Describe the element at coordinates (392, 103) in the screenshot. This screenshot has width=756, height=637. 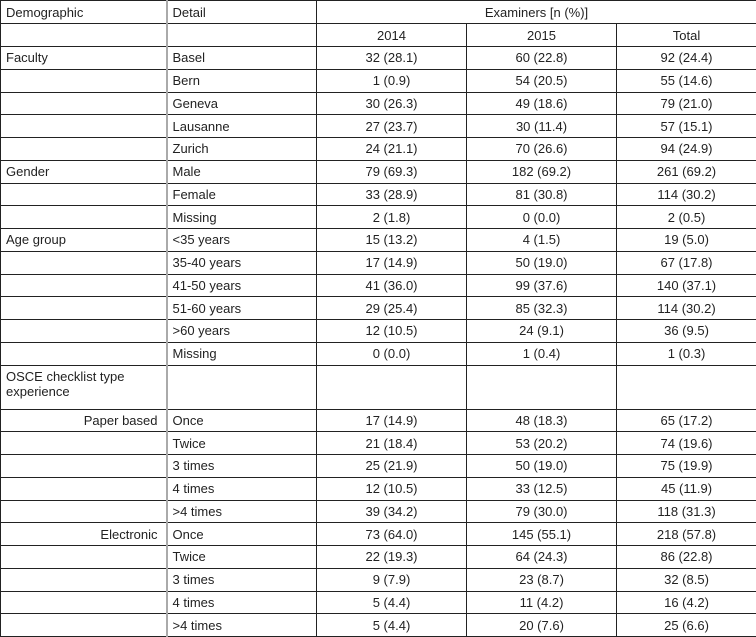
I see `value-2014-cell: 30 (26.3)` at that location.